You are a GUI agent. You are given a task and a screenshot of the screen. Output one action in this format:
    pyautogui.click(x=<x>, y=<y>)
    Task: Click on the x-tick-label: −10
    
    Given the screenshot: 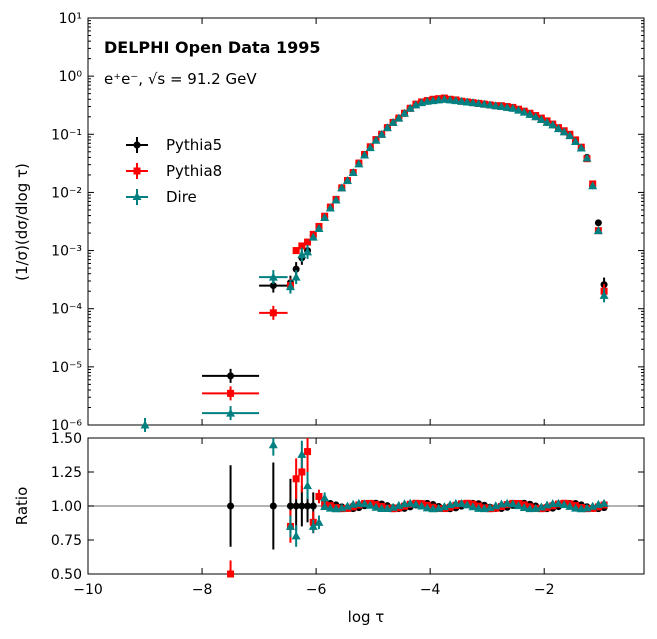 What is the action you would take?
    pyautogui.click(x=88, y=590)
    